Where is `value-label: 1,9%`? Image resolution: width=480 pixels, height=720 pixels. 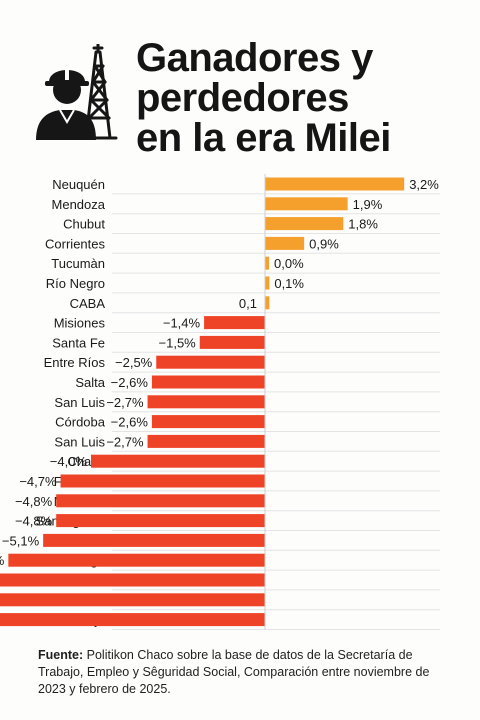
value-label: 1,9% is located at coordinates (368, 204).